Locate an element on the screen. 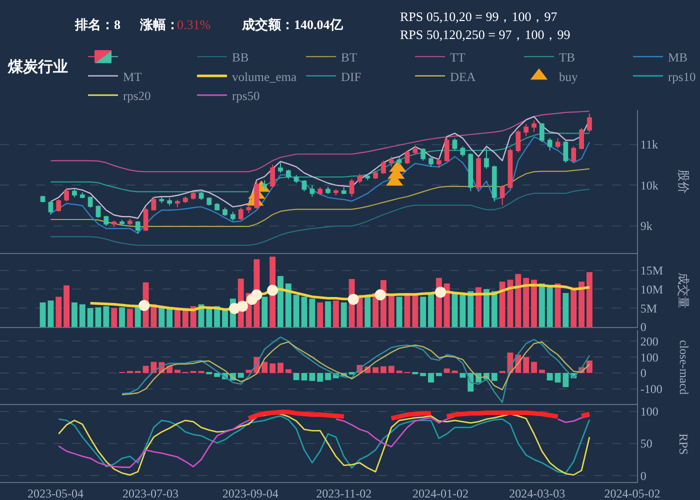 The height and width of the screenshot is (500, 700). legend-label: MT is located at coordinates (132, 77).